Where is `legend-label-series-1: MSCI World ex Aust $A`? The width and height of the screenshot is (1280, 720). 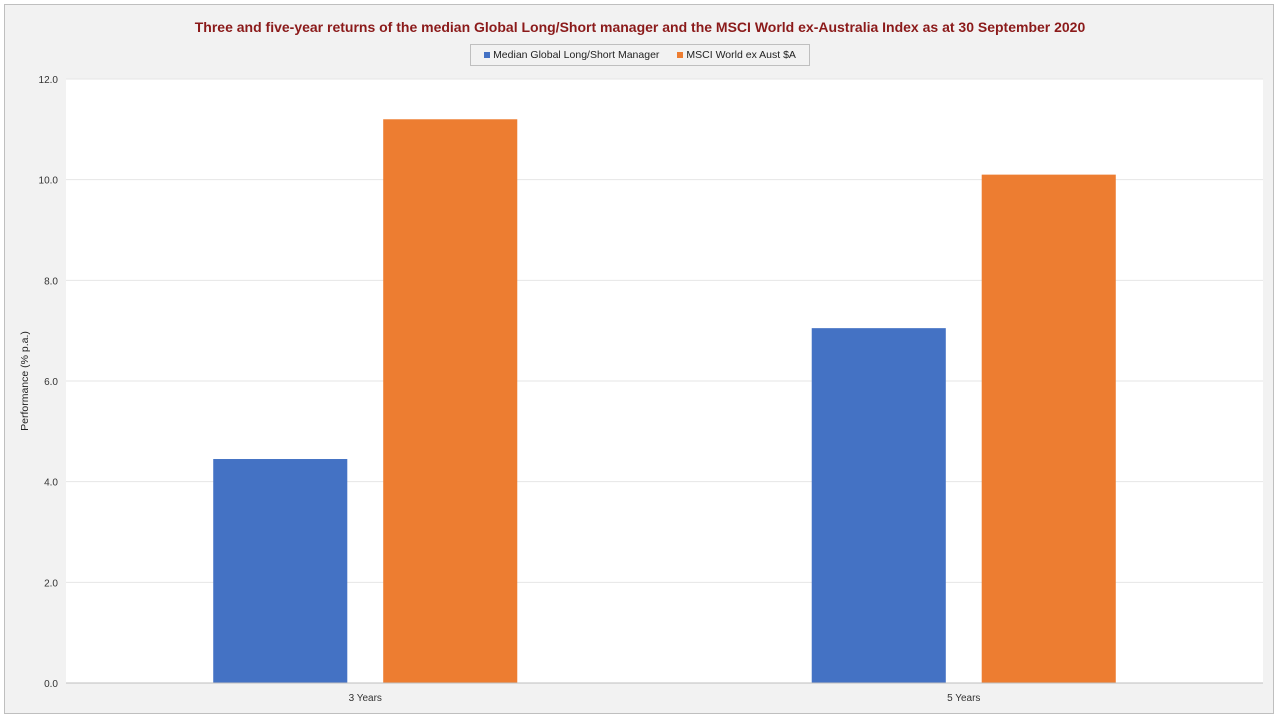
legend-label-series-1: MSCI World ex Aust $A is located at coordinates (741, 55).